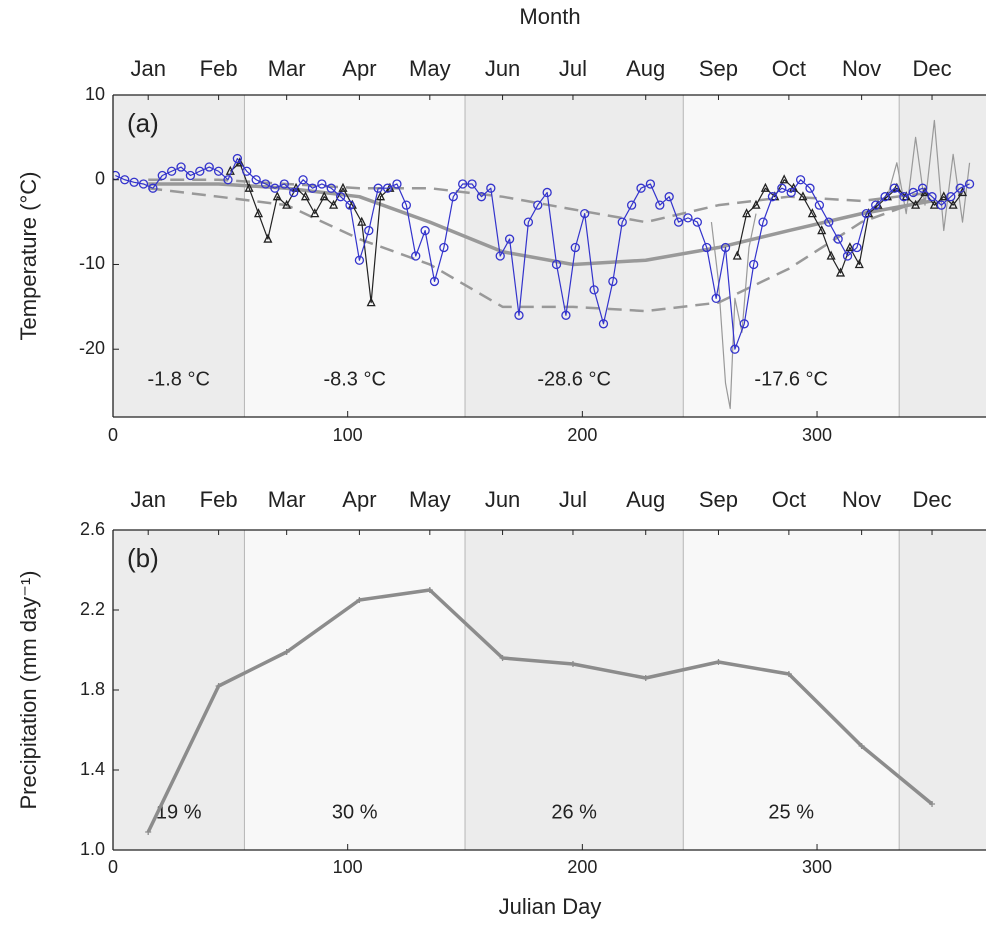 The width and height of the screenshot is (986, 928). Describe the element at coordinates (573, 499) in the screenshot. I see `month-label: Jul` at that location.